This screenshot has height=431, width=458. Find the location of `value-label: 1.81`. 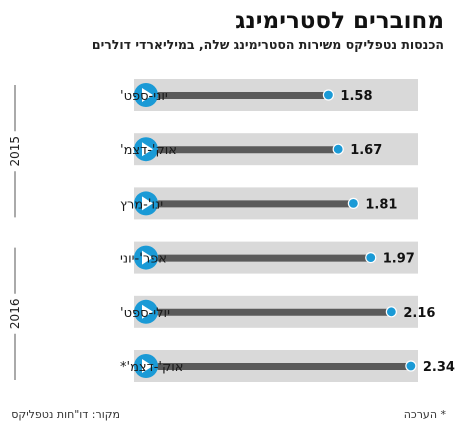

value-label: 1.81 is located at coordinates (381, 204).